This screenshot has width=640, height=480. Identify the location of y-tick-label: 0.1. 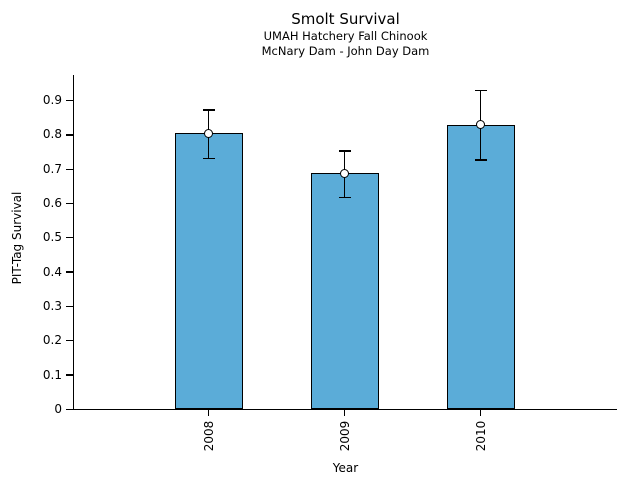
(52, 374).